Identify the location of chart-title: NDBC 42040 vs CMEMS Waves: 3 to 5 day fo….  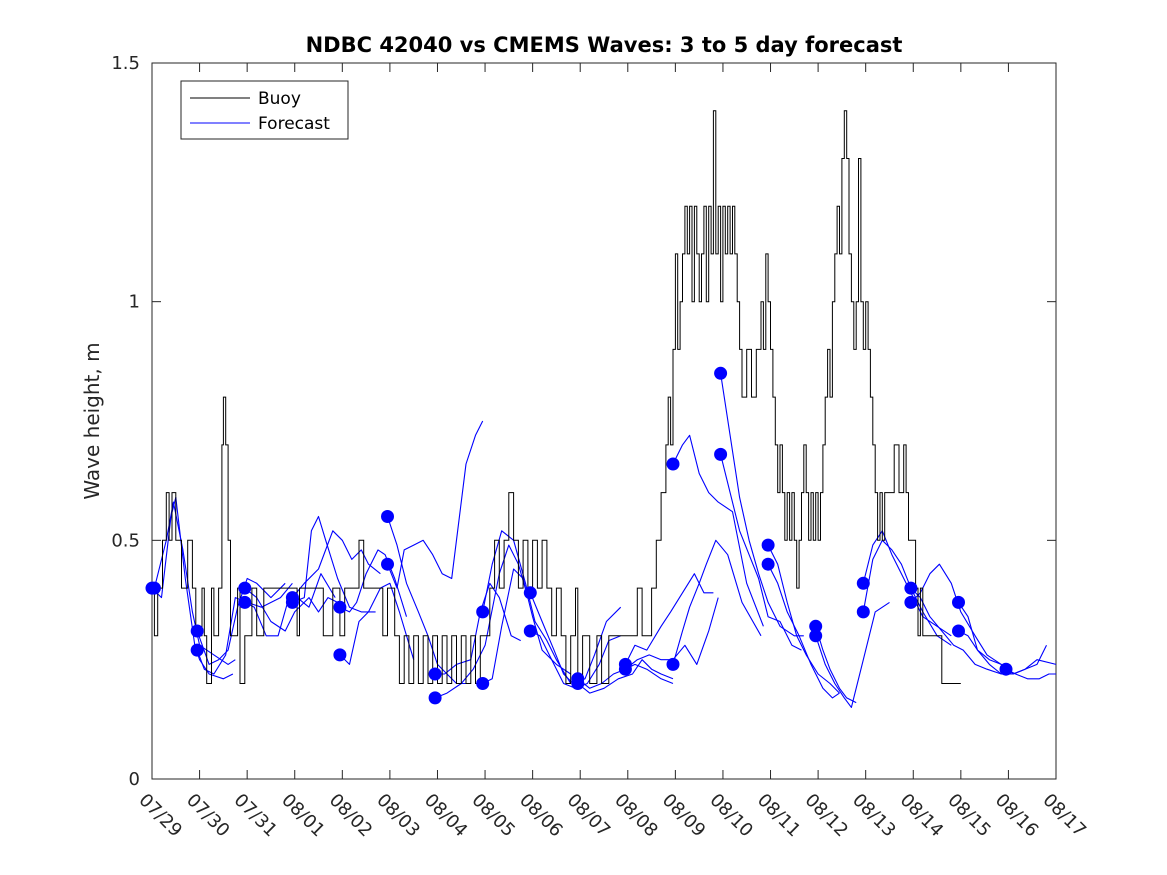
(604, 45).